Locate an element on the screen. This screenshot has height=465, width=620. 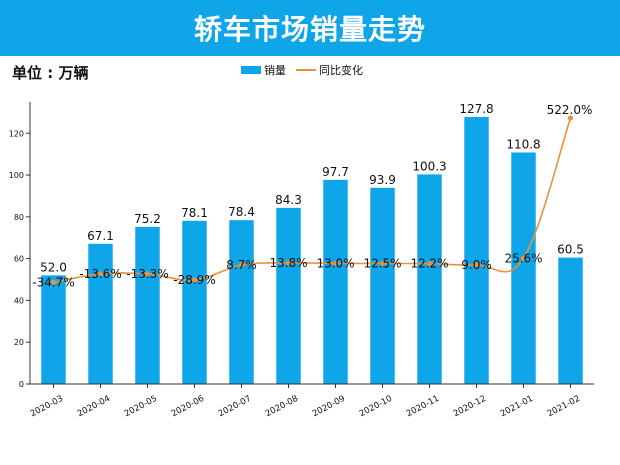
yoy-value-label: -34.7% is located at coordinates (53, 282).